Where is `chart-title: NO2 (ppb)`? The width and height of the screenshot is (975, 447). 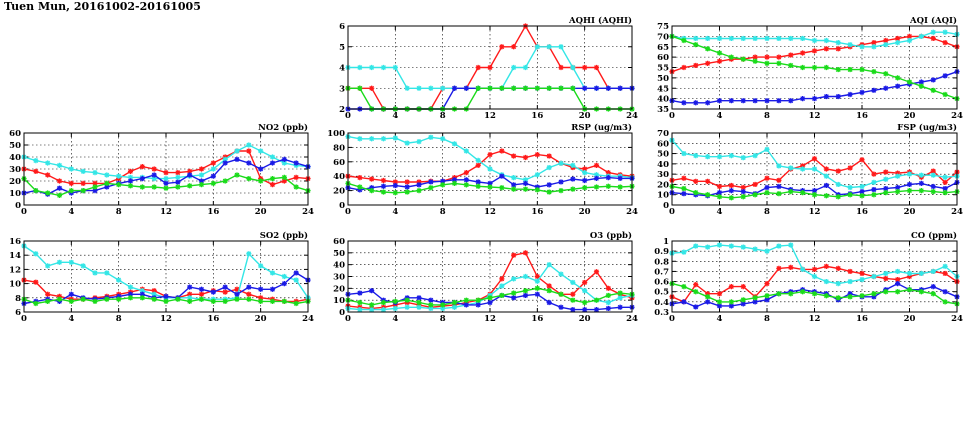 chart-title: NO2 (ppb) is located at coordinates (283, 127).